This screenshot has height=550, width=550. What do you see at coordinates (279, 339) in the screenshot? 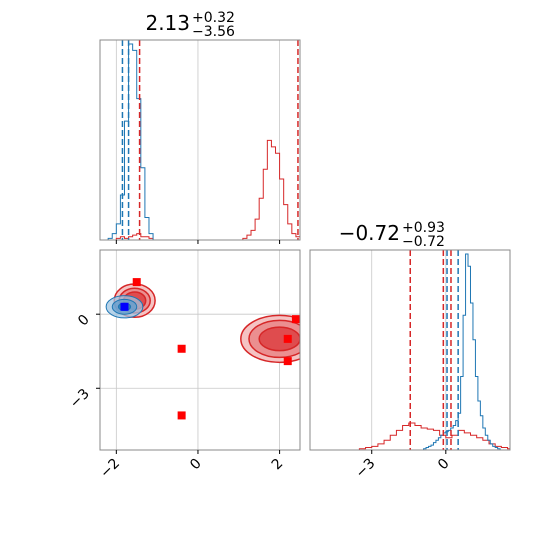
I see `contour-red` at bounding box center [279, 339].